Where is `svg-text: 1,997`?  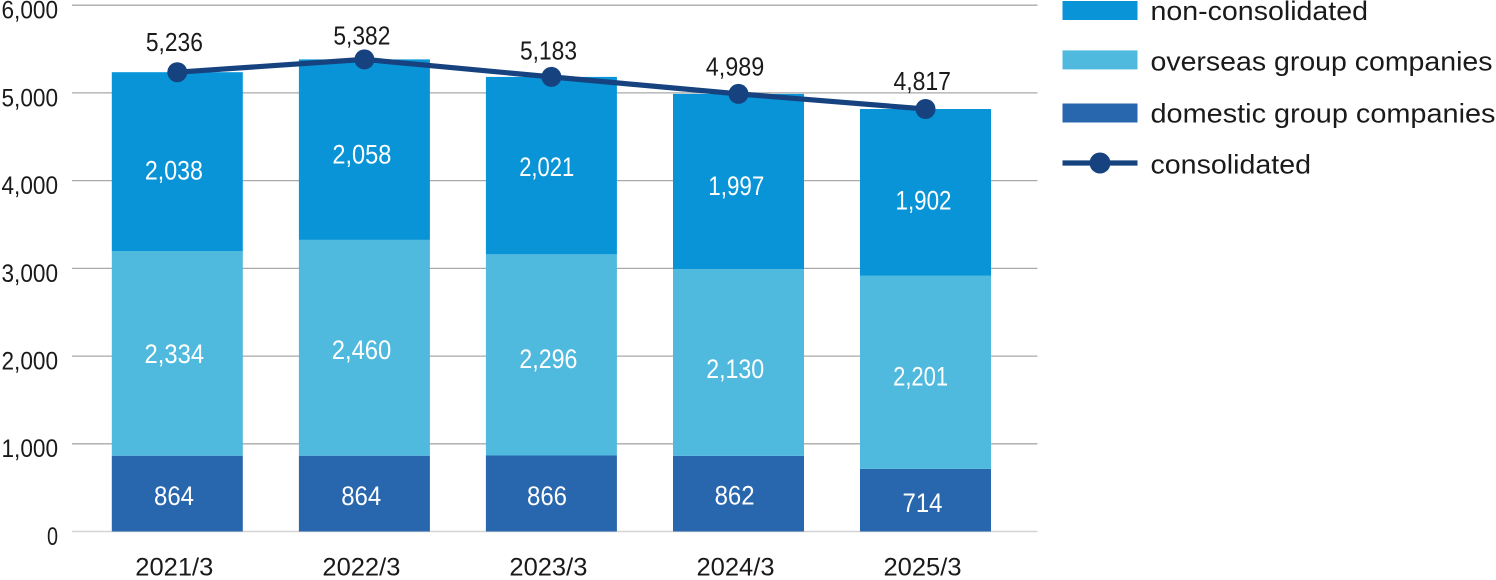 svg-text: 1,997 is located at coordinates (736, 186).